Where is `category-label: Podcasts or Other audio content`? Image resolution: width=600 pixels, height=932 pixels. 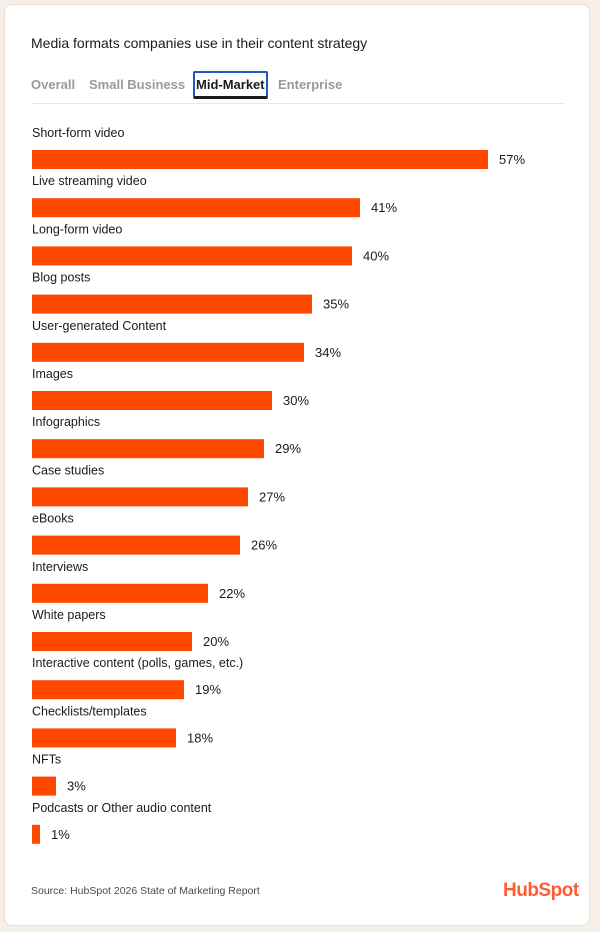 category-label: Podcasts or Other audio content is located at coordinates (122, 808).